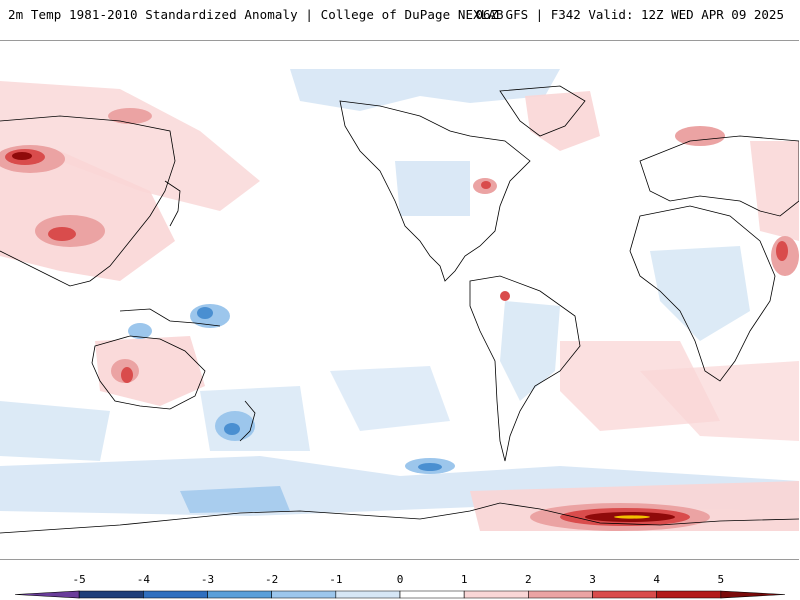 This screenshot has width=800, height=600. I want to click on greenland-warm, so click(562, 121).